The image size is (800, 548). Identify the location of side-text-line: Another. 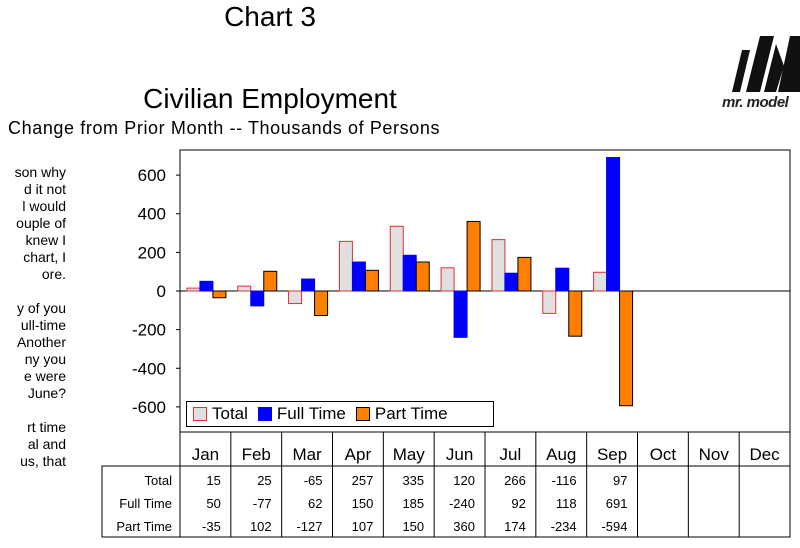
(41, 342).